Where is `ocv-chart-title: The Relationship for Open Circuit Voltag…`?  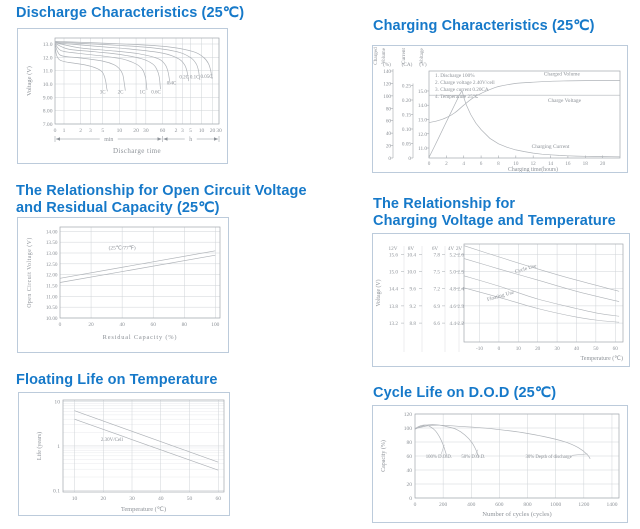
ocv-chart-title: The Relationship for Open Circuit Voltag… is located at coordinates (161, 200).